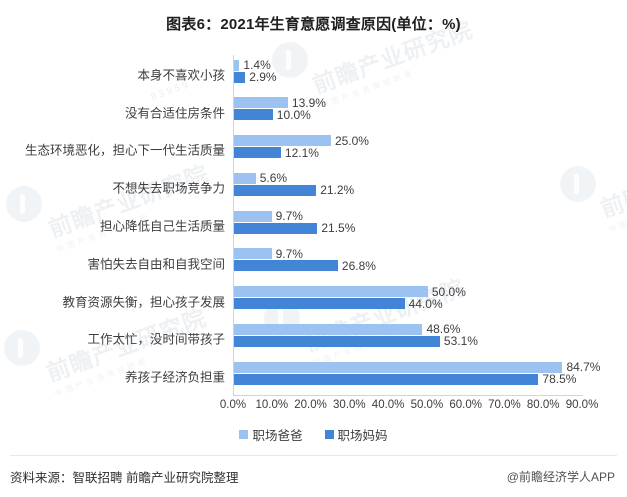 The image size is (627, 497). I want to click on bar-value-label: 21.5%, so click(338, 228).